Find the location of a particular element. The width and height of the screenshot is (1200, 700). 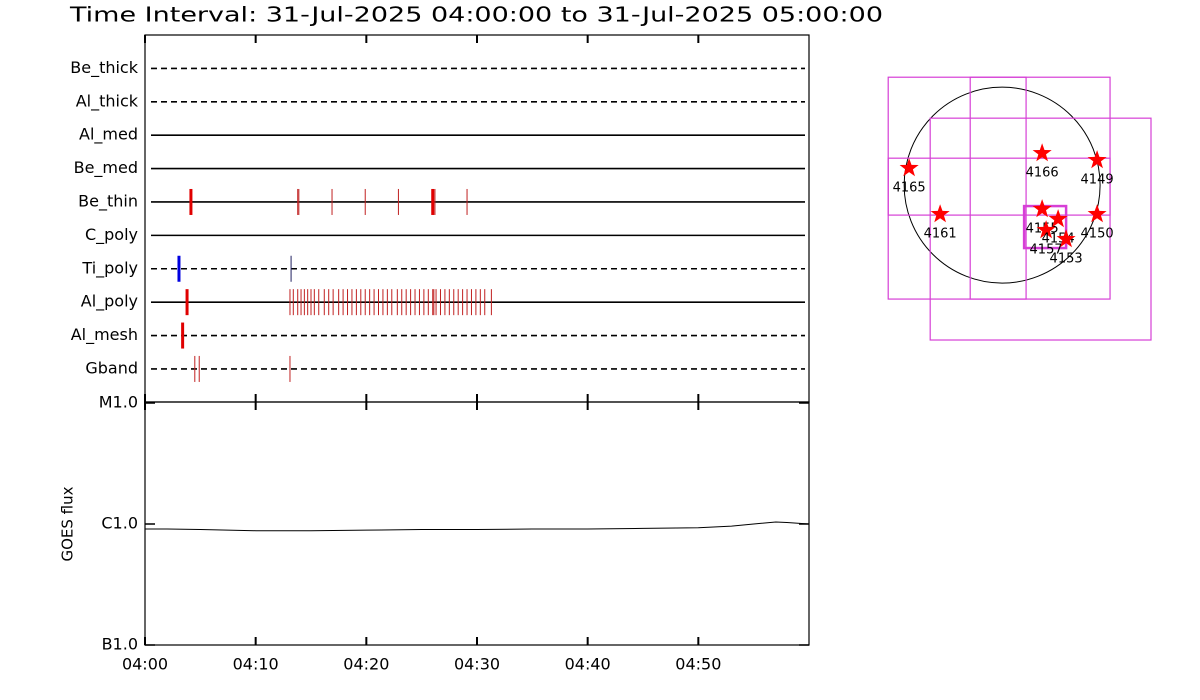

region-label: 4165 is located at coordinates (909, 188).